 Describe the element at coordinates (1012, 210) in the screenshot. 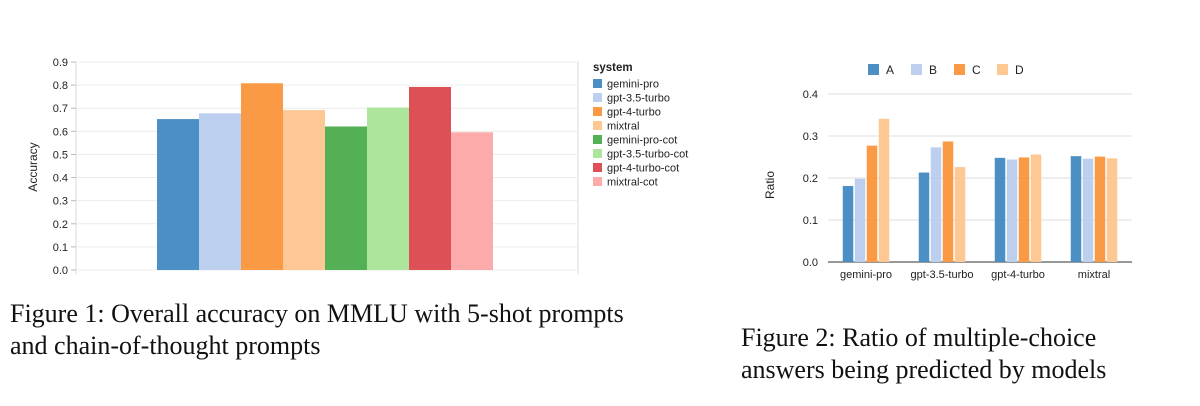

I see `chart2-bar-gpt-4-turbo-B` at that location.